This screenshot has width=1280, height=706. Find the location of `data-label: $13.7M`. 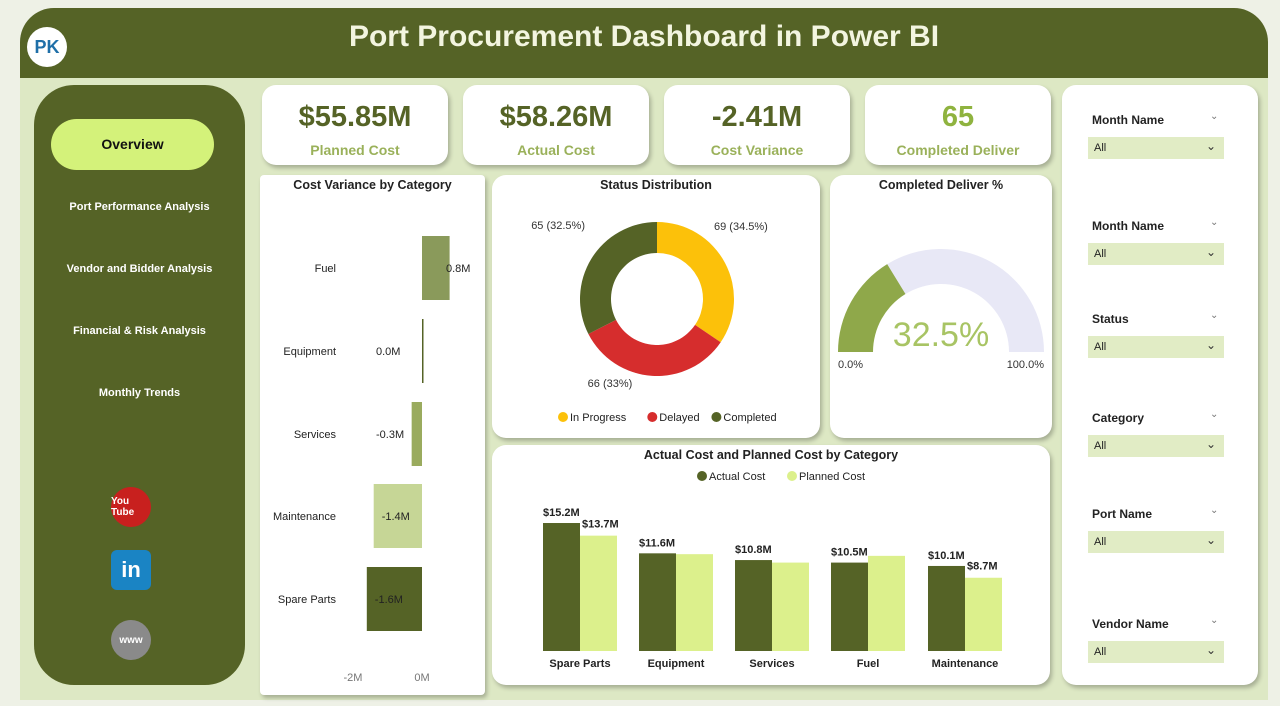

data-label: $13.7M is located at coordinates (600, 525).